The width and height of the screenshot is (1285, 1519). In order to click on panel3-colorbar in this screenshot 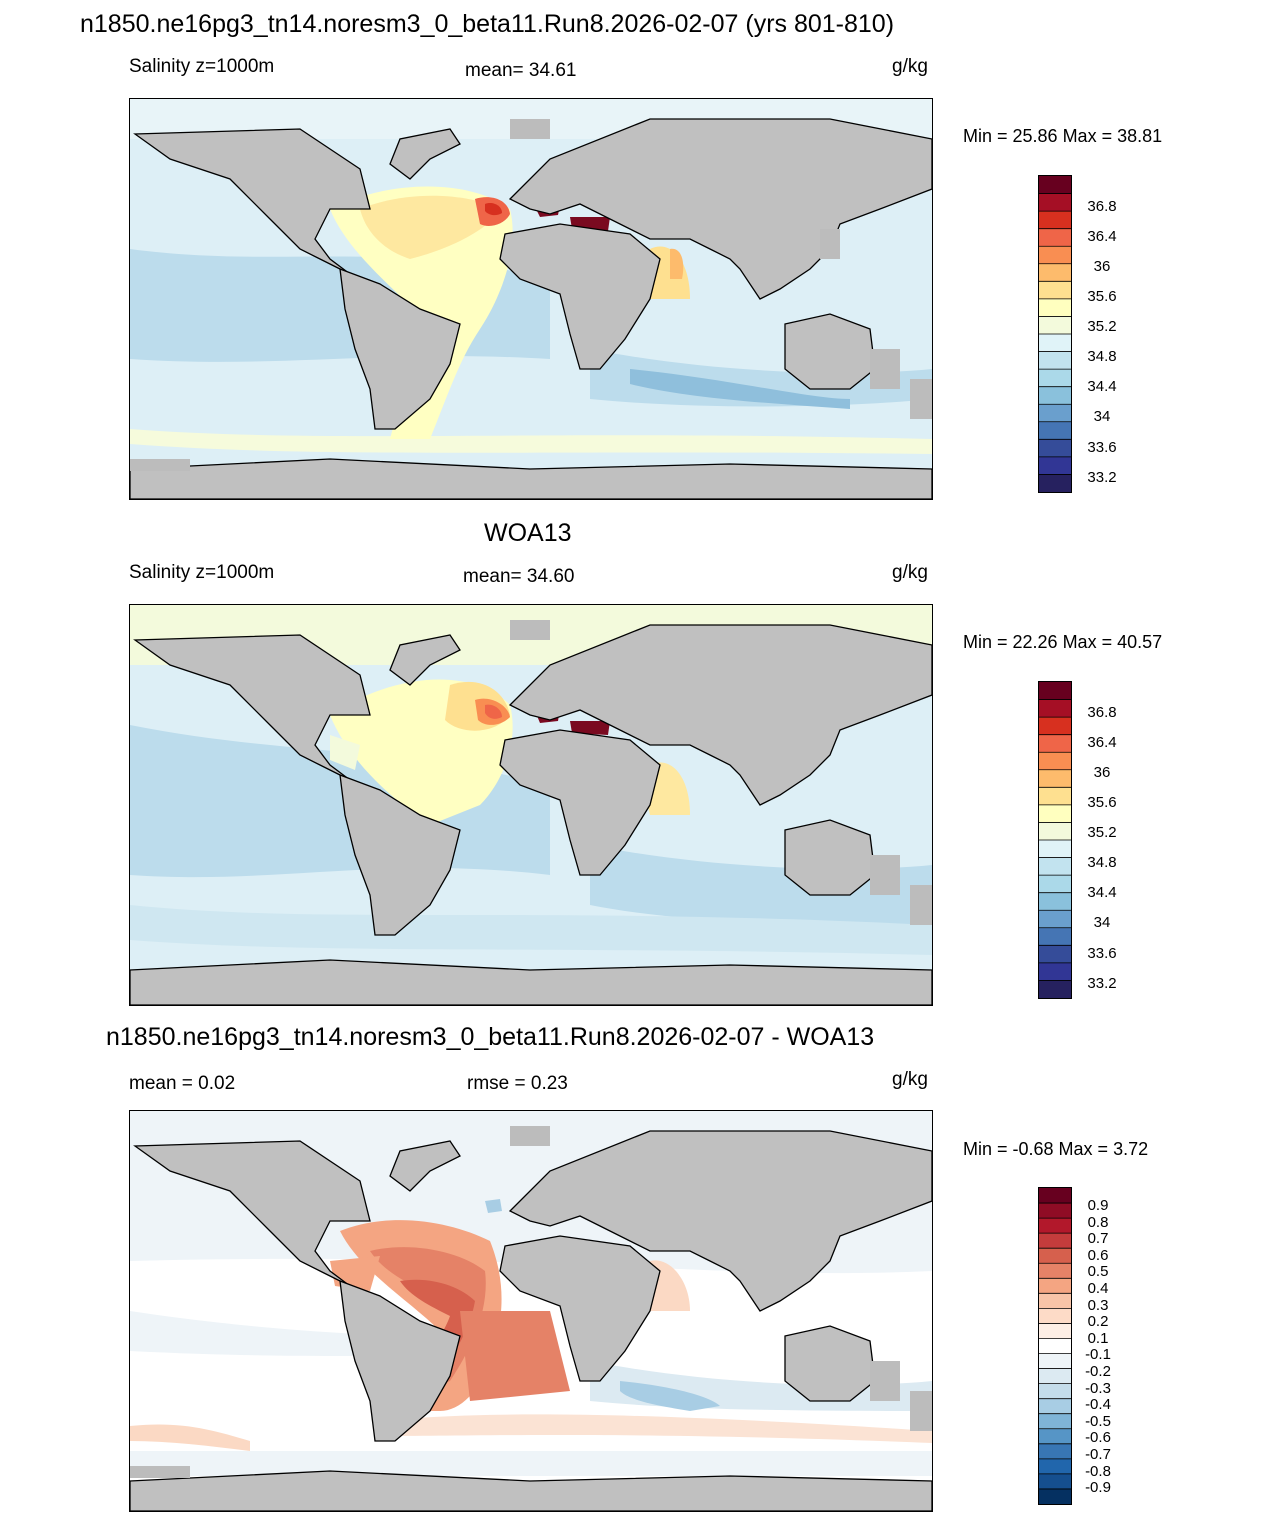, I will do `click(1055, 1346)`.